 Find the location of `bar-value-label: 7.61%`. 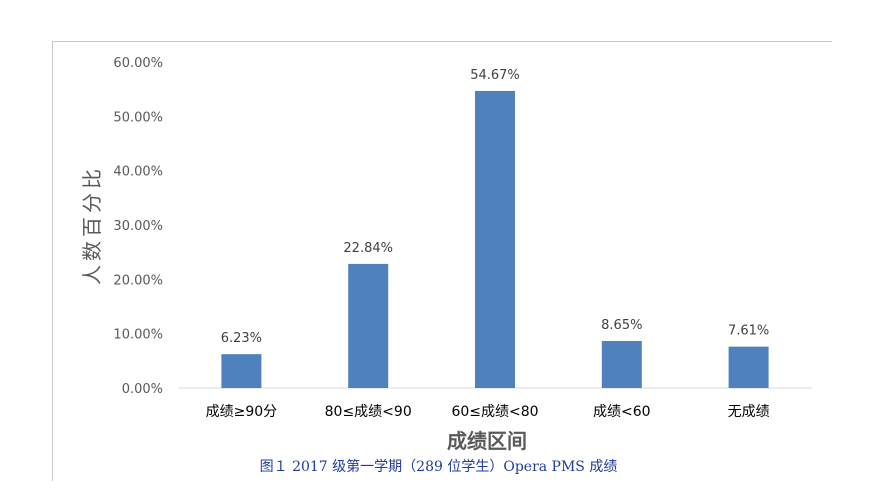

bar-value-label: 7.61% is located at coordinates (748, 331).